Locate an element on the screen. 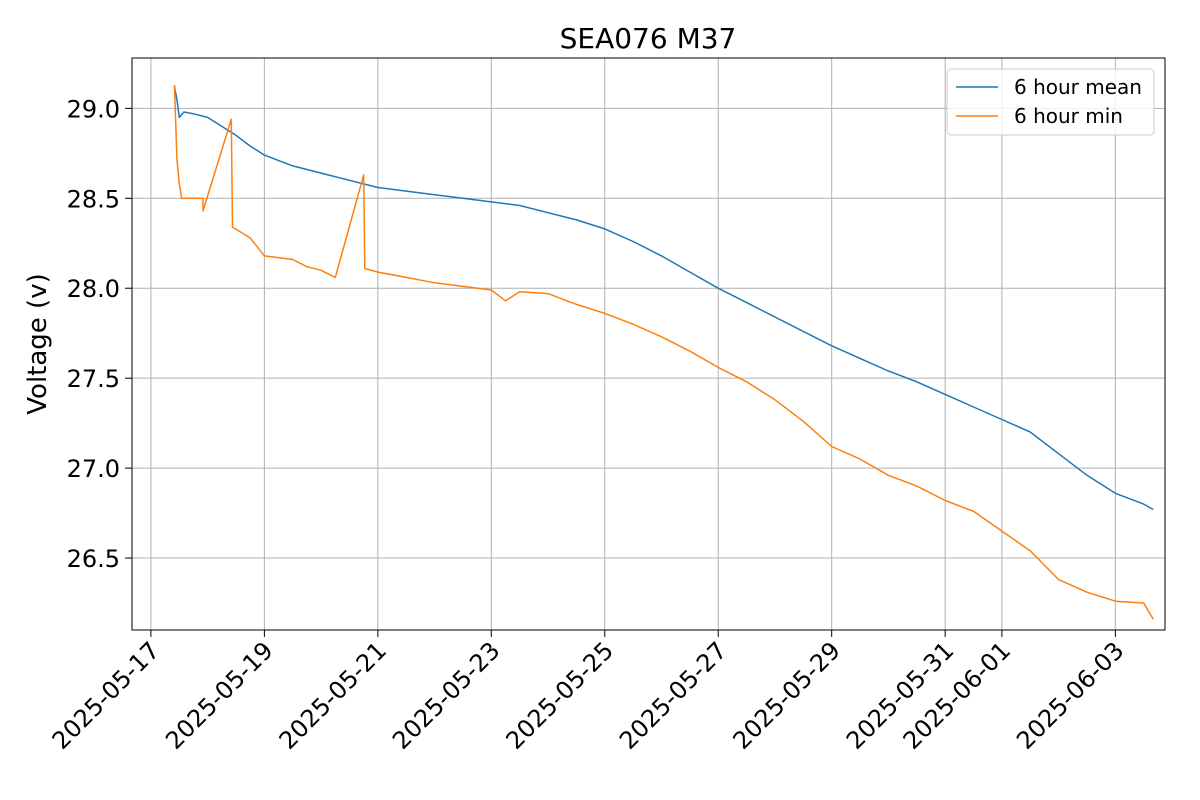 Image resolution: width=1200 pixels, height=800 pixels. x-tick-label: 2025-05-19 is located at coordinates (219, 695).